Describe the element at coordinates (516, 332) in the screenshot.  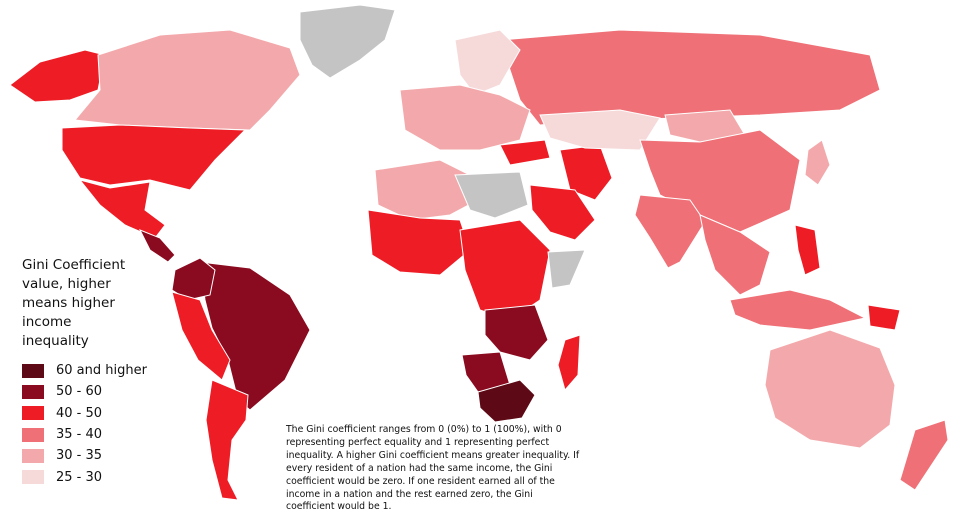
I see `region-zambia-zimbabwe` at that location.